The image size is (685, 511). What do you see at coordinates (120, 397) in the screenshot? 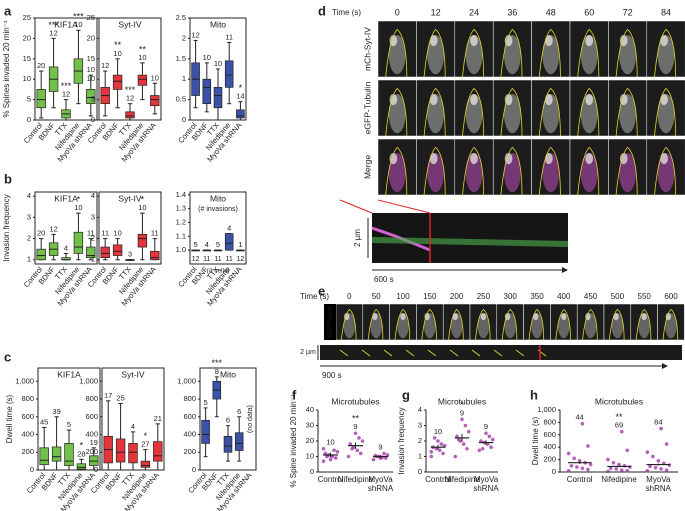
I see `n-label: 25` at bounding box center [120, 397].